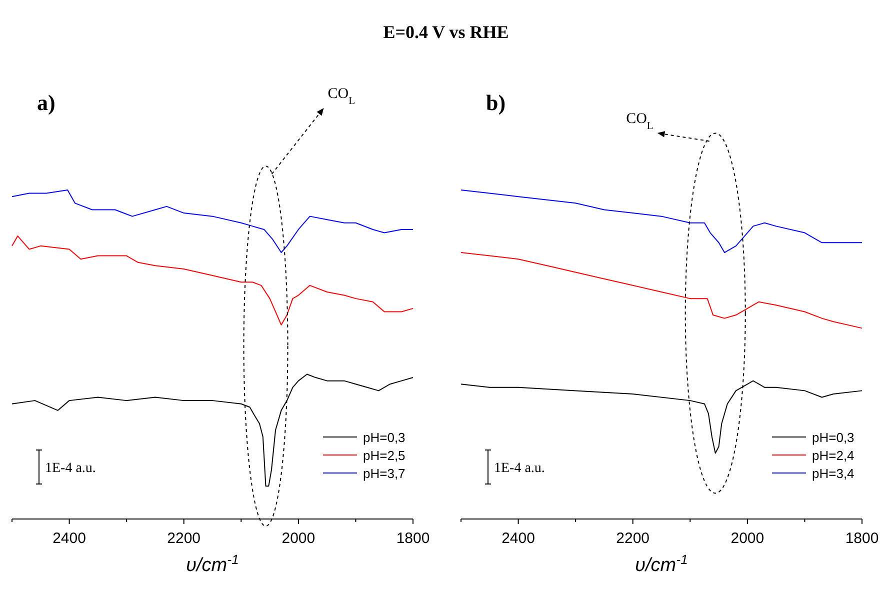 This screenshot has width=892, height=590. I want to click on legend-label: pH=2,4, so click(833, 455).